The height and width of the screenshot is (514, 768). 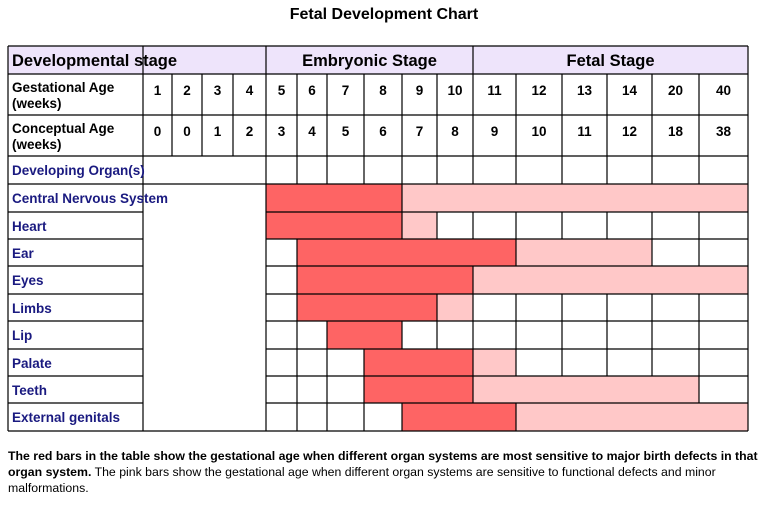 What do you see at coordinates (383, 90) in the screenshot?
I see `gestational-week-7: 8` at bounding box center [383, 90].